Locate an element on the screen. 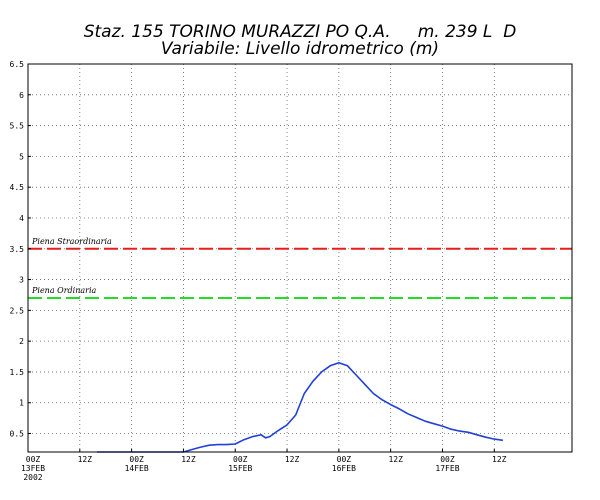  y-tick-label: 4 is located at coordinates (21, 218).